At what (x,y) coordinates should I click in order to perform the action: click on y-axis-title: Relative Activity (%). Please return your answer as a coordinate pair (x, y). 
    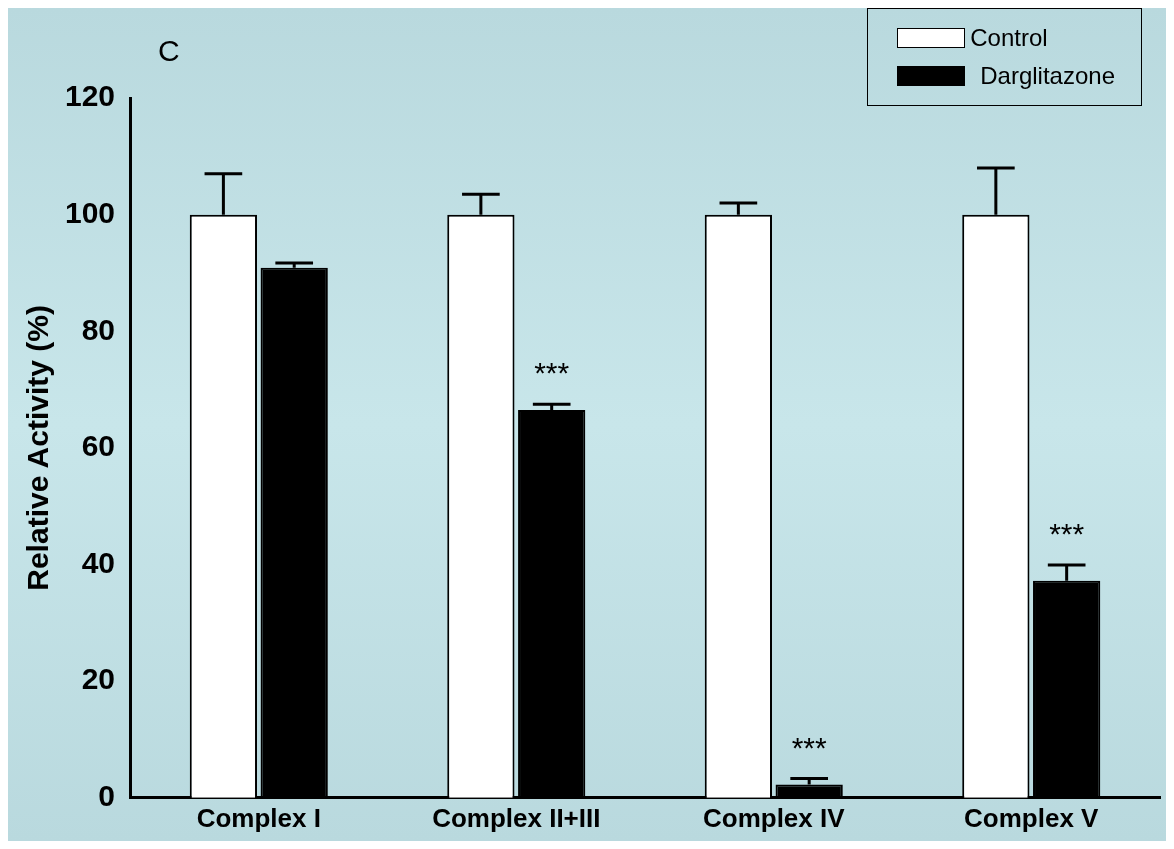
    Looking at the image, I should click on (38, 448).